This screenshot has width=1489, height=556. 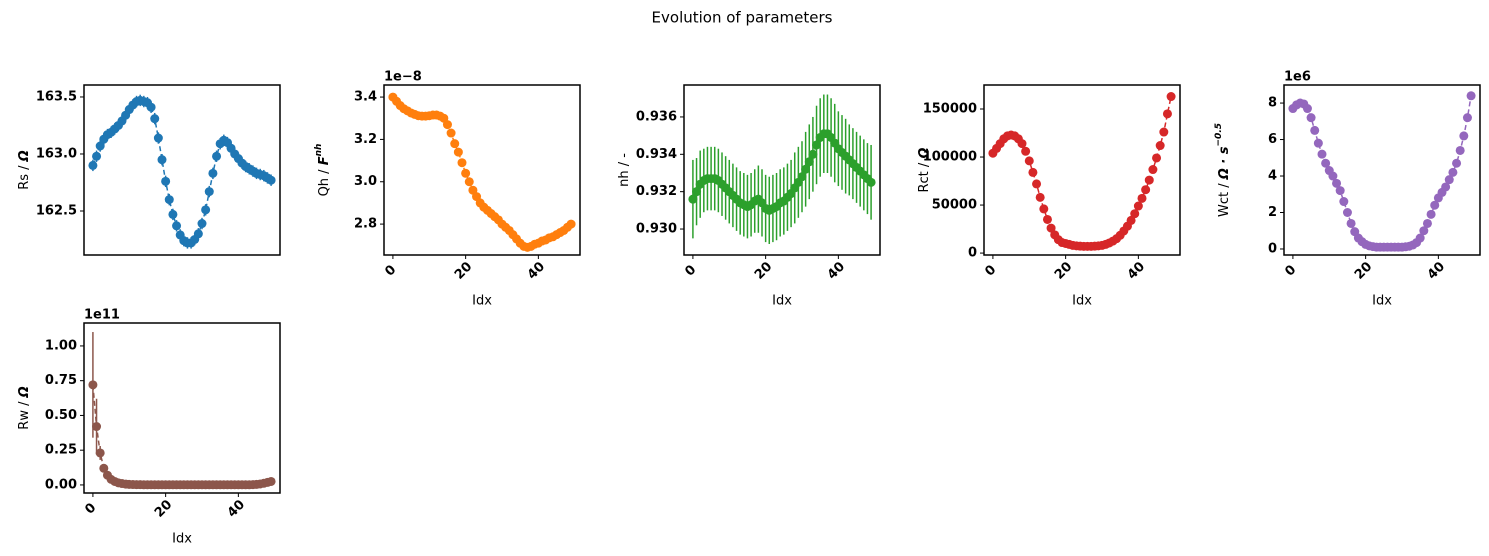 What do you see at coordinates (972, 253) in the screenshot?
I see `y-tick-label: 0` at bounding box center [972, 253].